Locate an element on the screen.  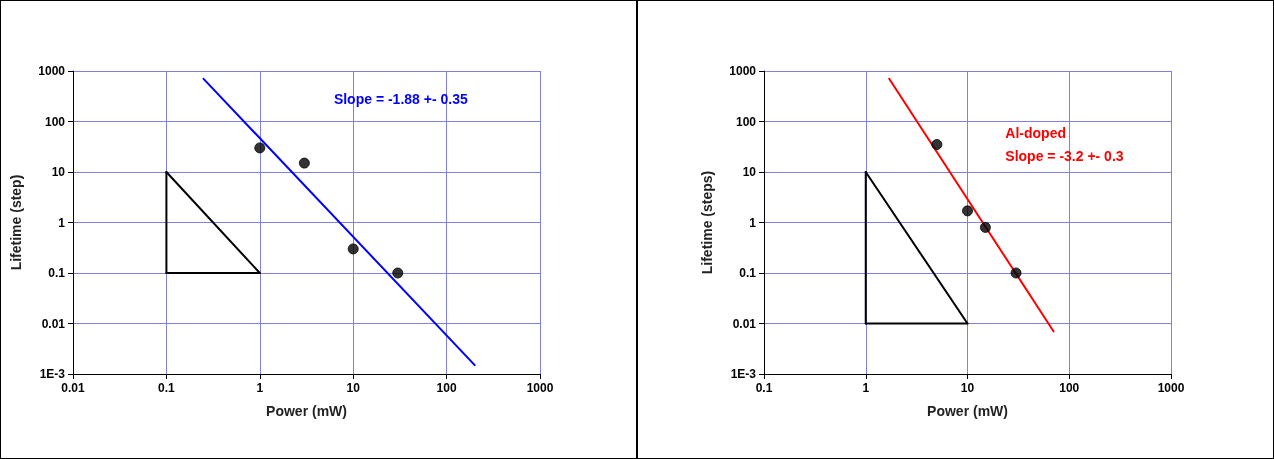
annotation: Slope = -1.88 +- 0.35 is located at coordinates (400, 99).